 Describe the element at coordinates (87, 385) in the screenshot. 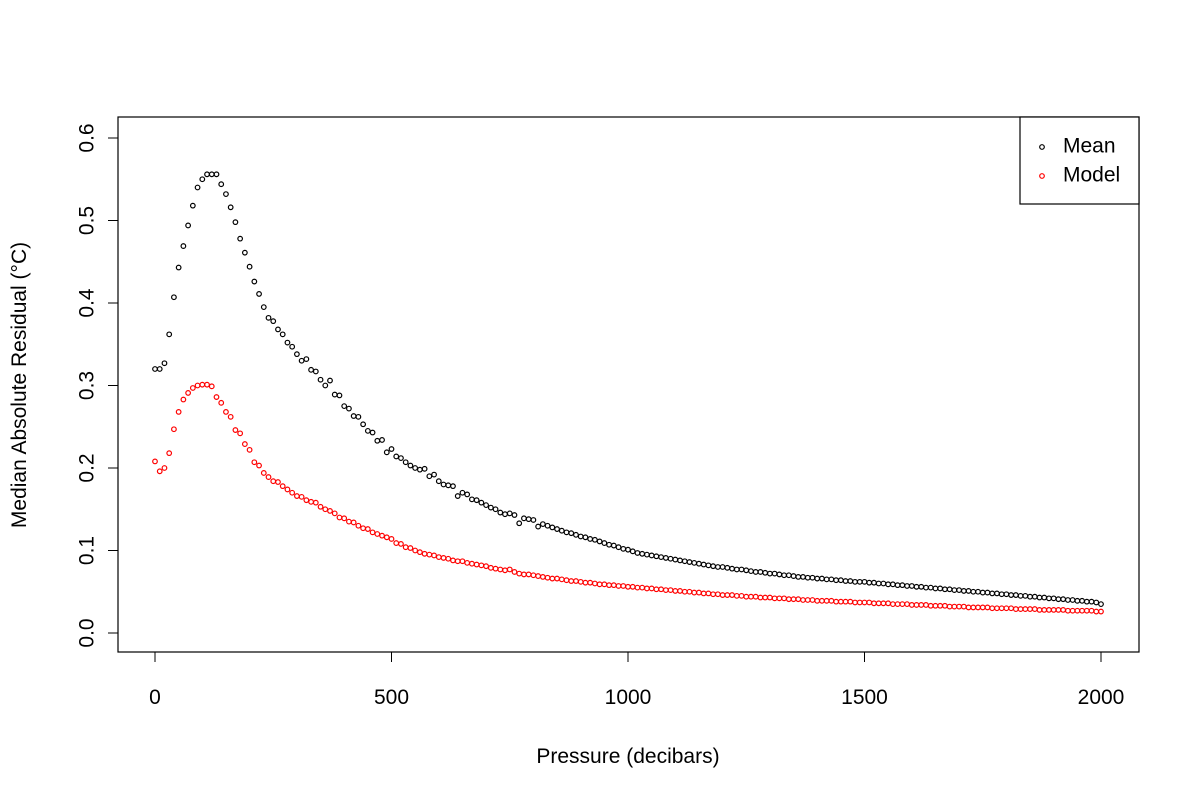

I see `y-tick-label: 0.3` at that location.